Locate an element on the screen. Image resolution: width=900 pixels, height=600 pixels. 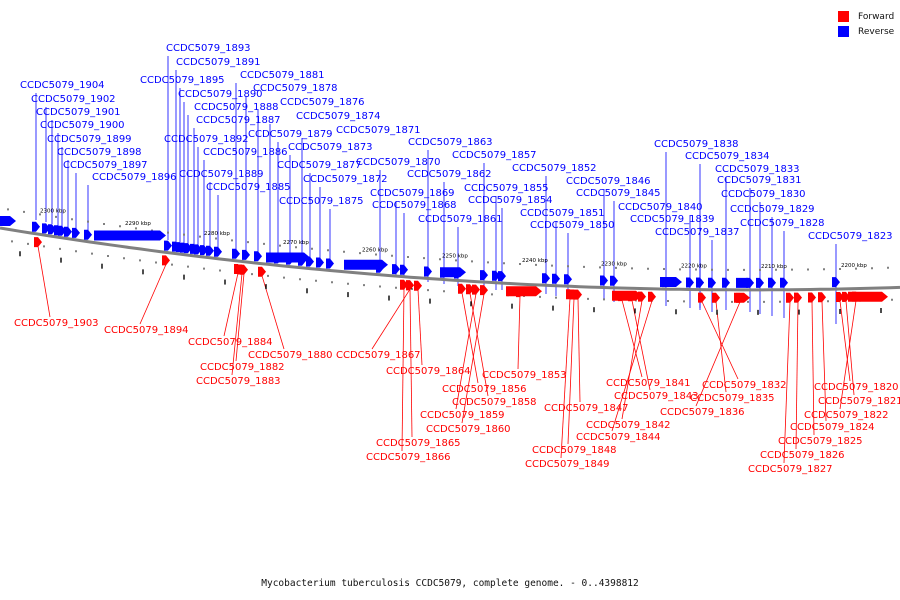
gene-arrows is located at coordinates (444, 259).